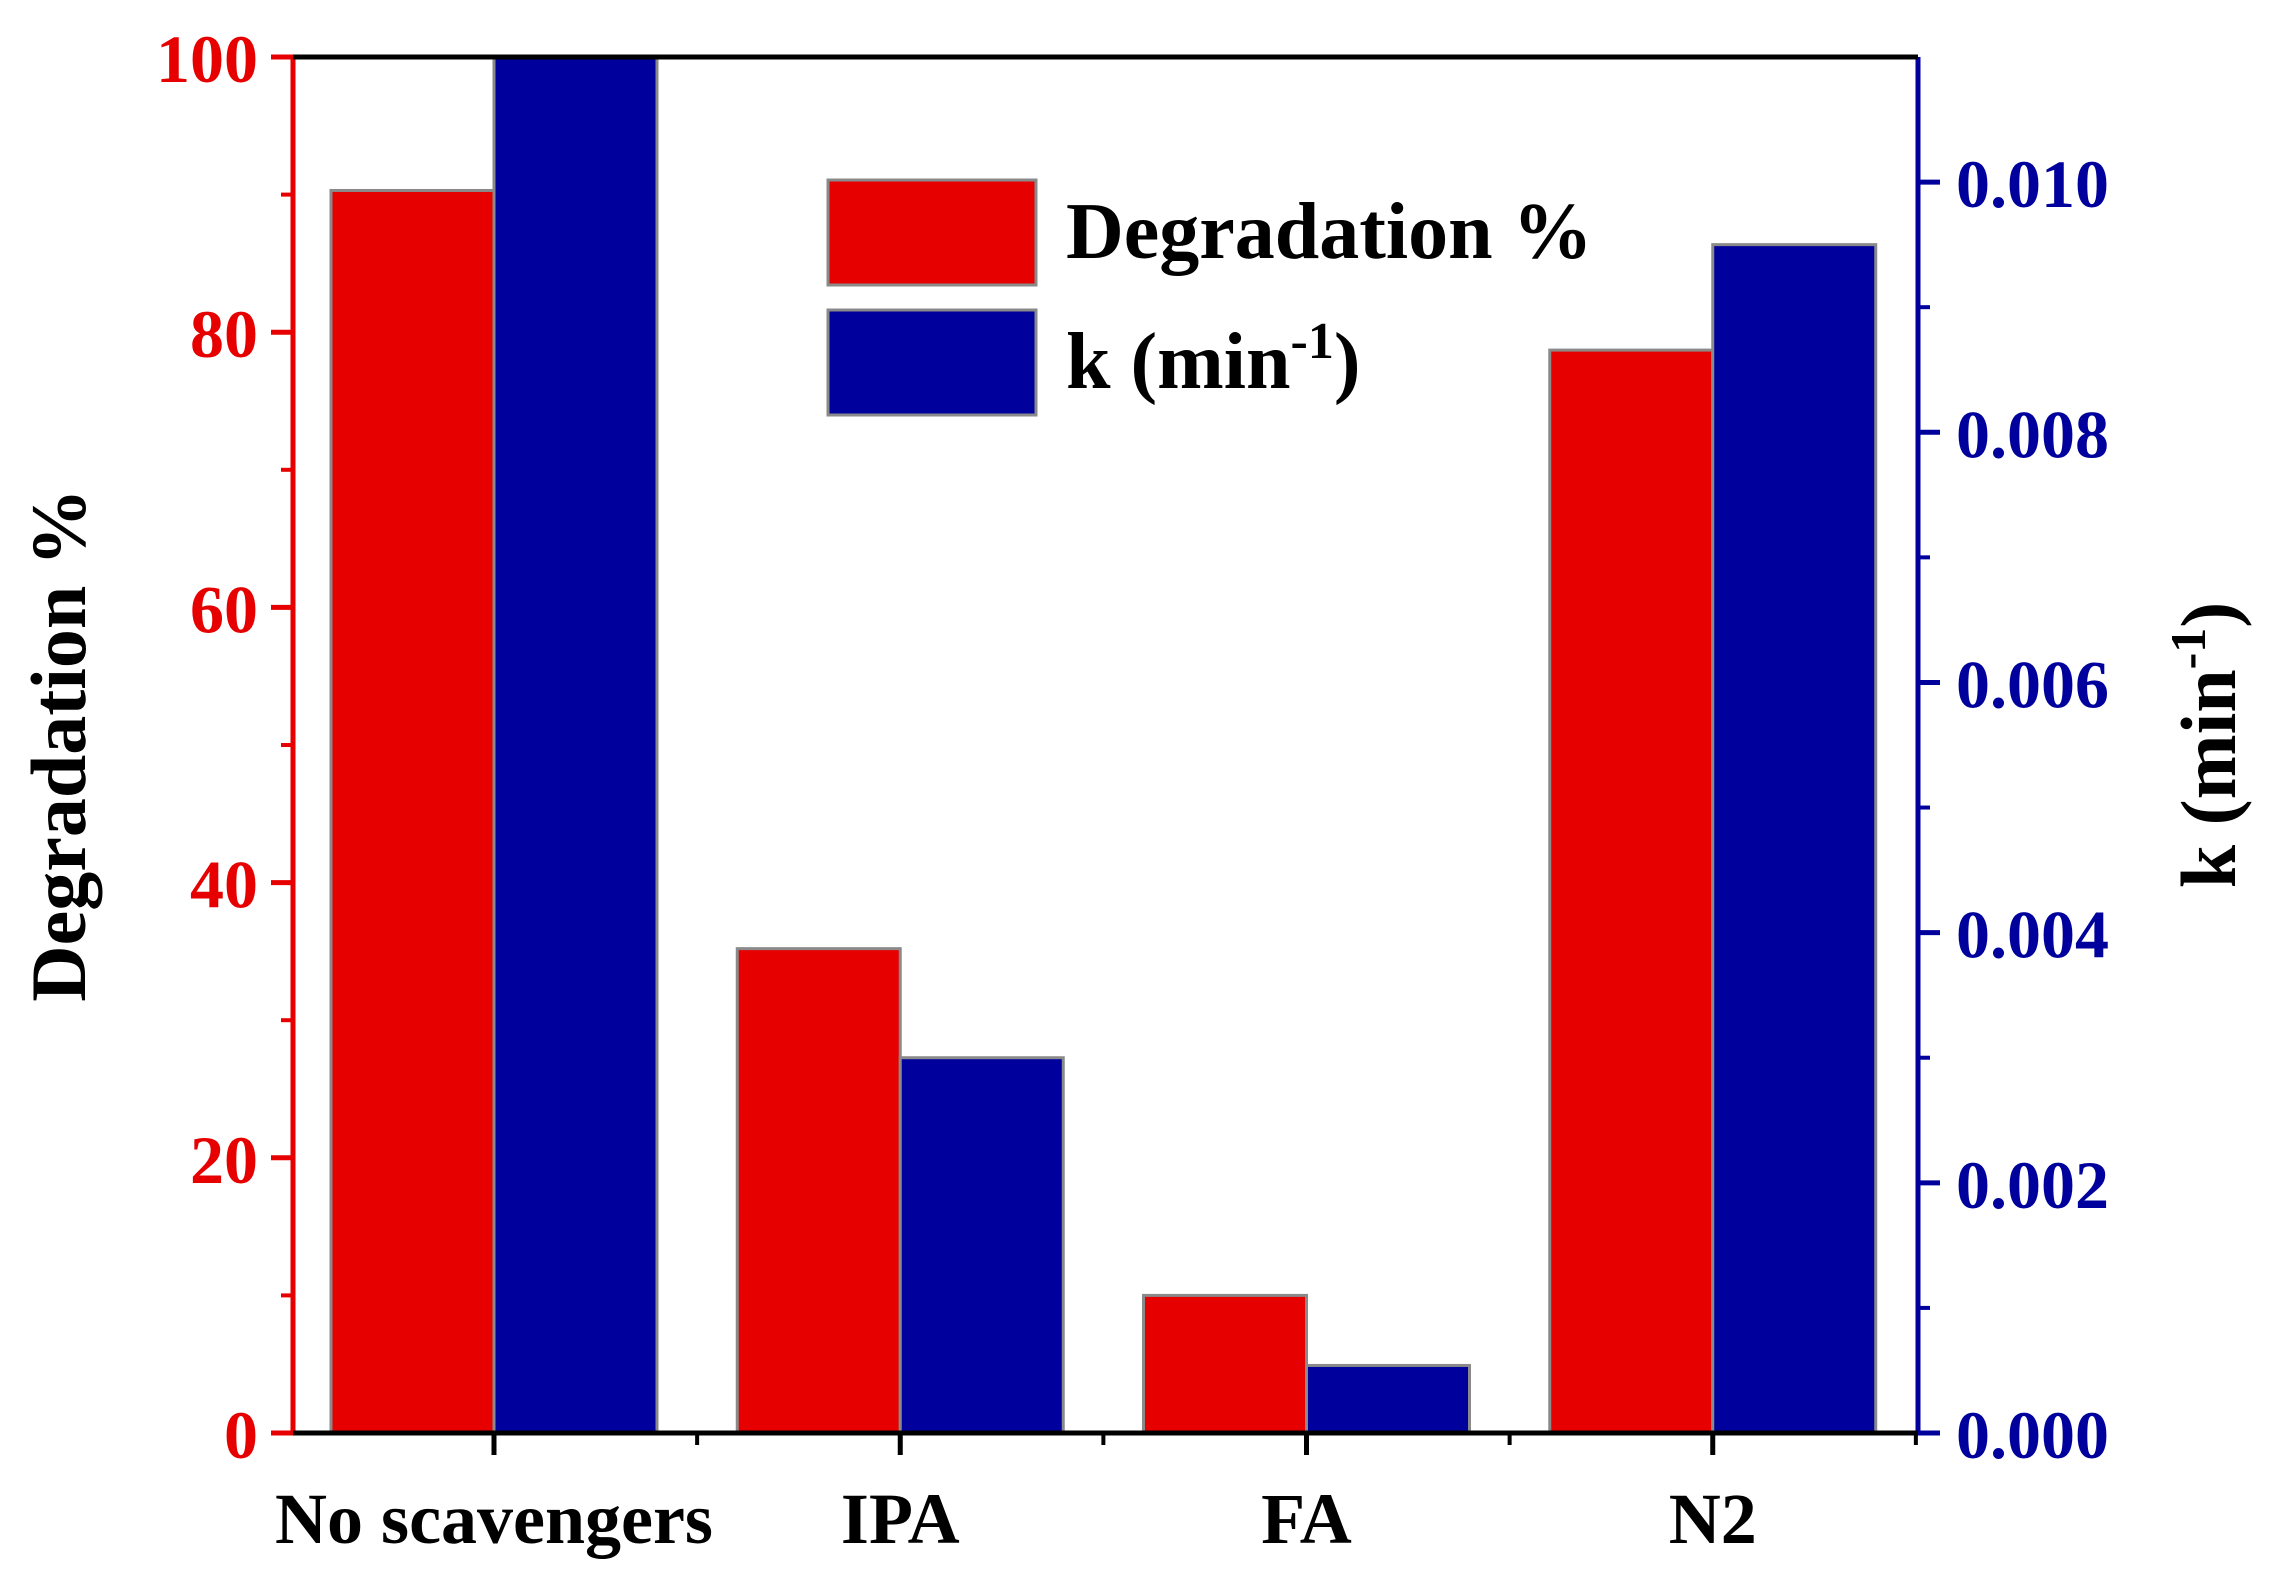  I want to click on legend-label-1: k (min-1), so click(1213, 359).